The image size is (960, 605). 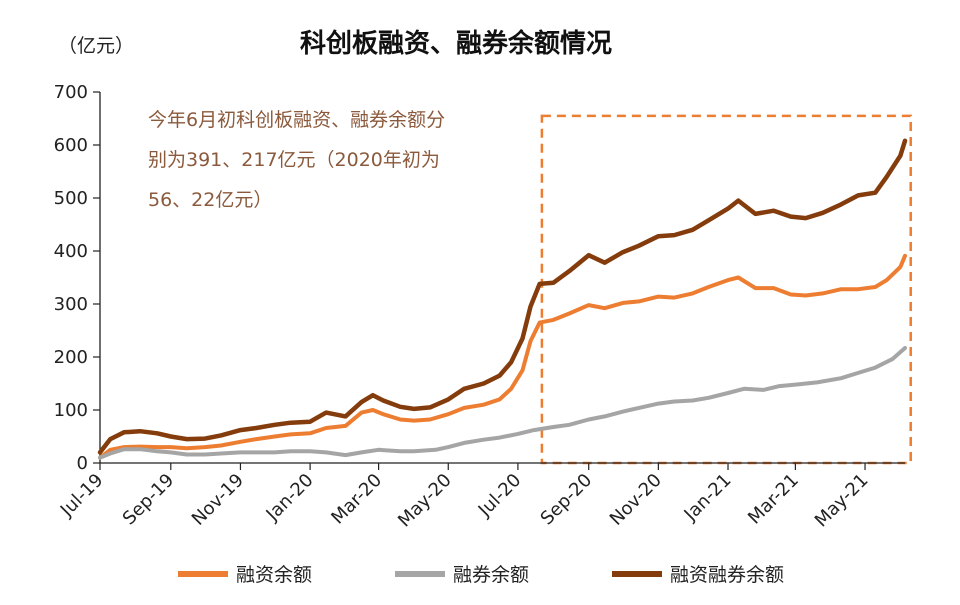 I want to click on annotation-line-2: 别为391、217亿元（2020年初为, so click(x=294, y=160).